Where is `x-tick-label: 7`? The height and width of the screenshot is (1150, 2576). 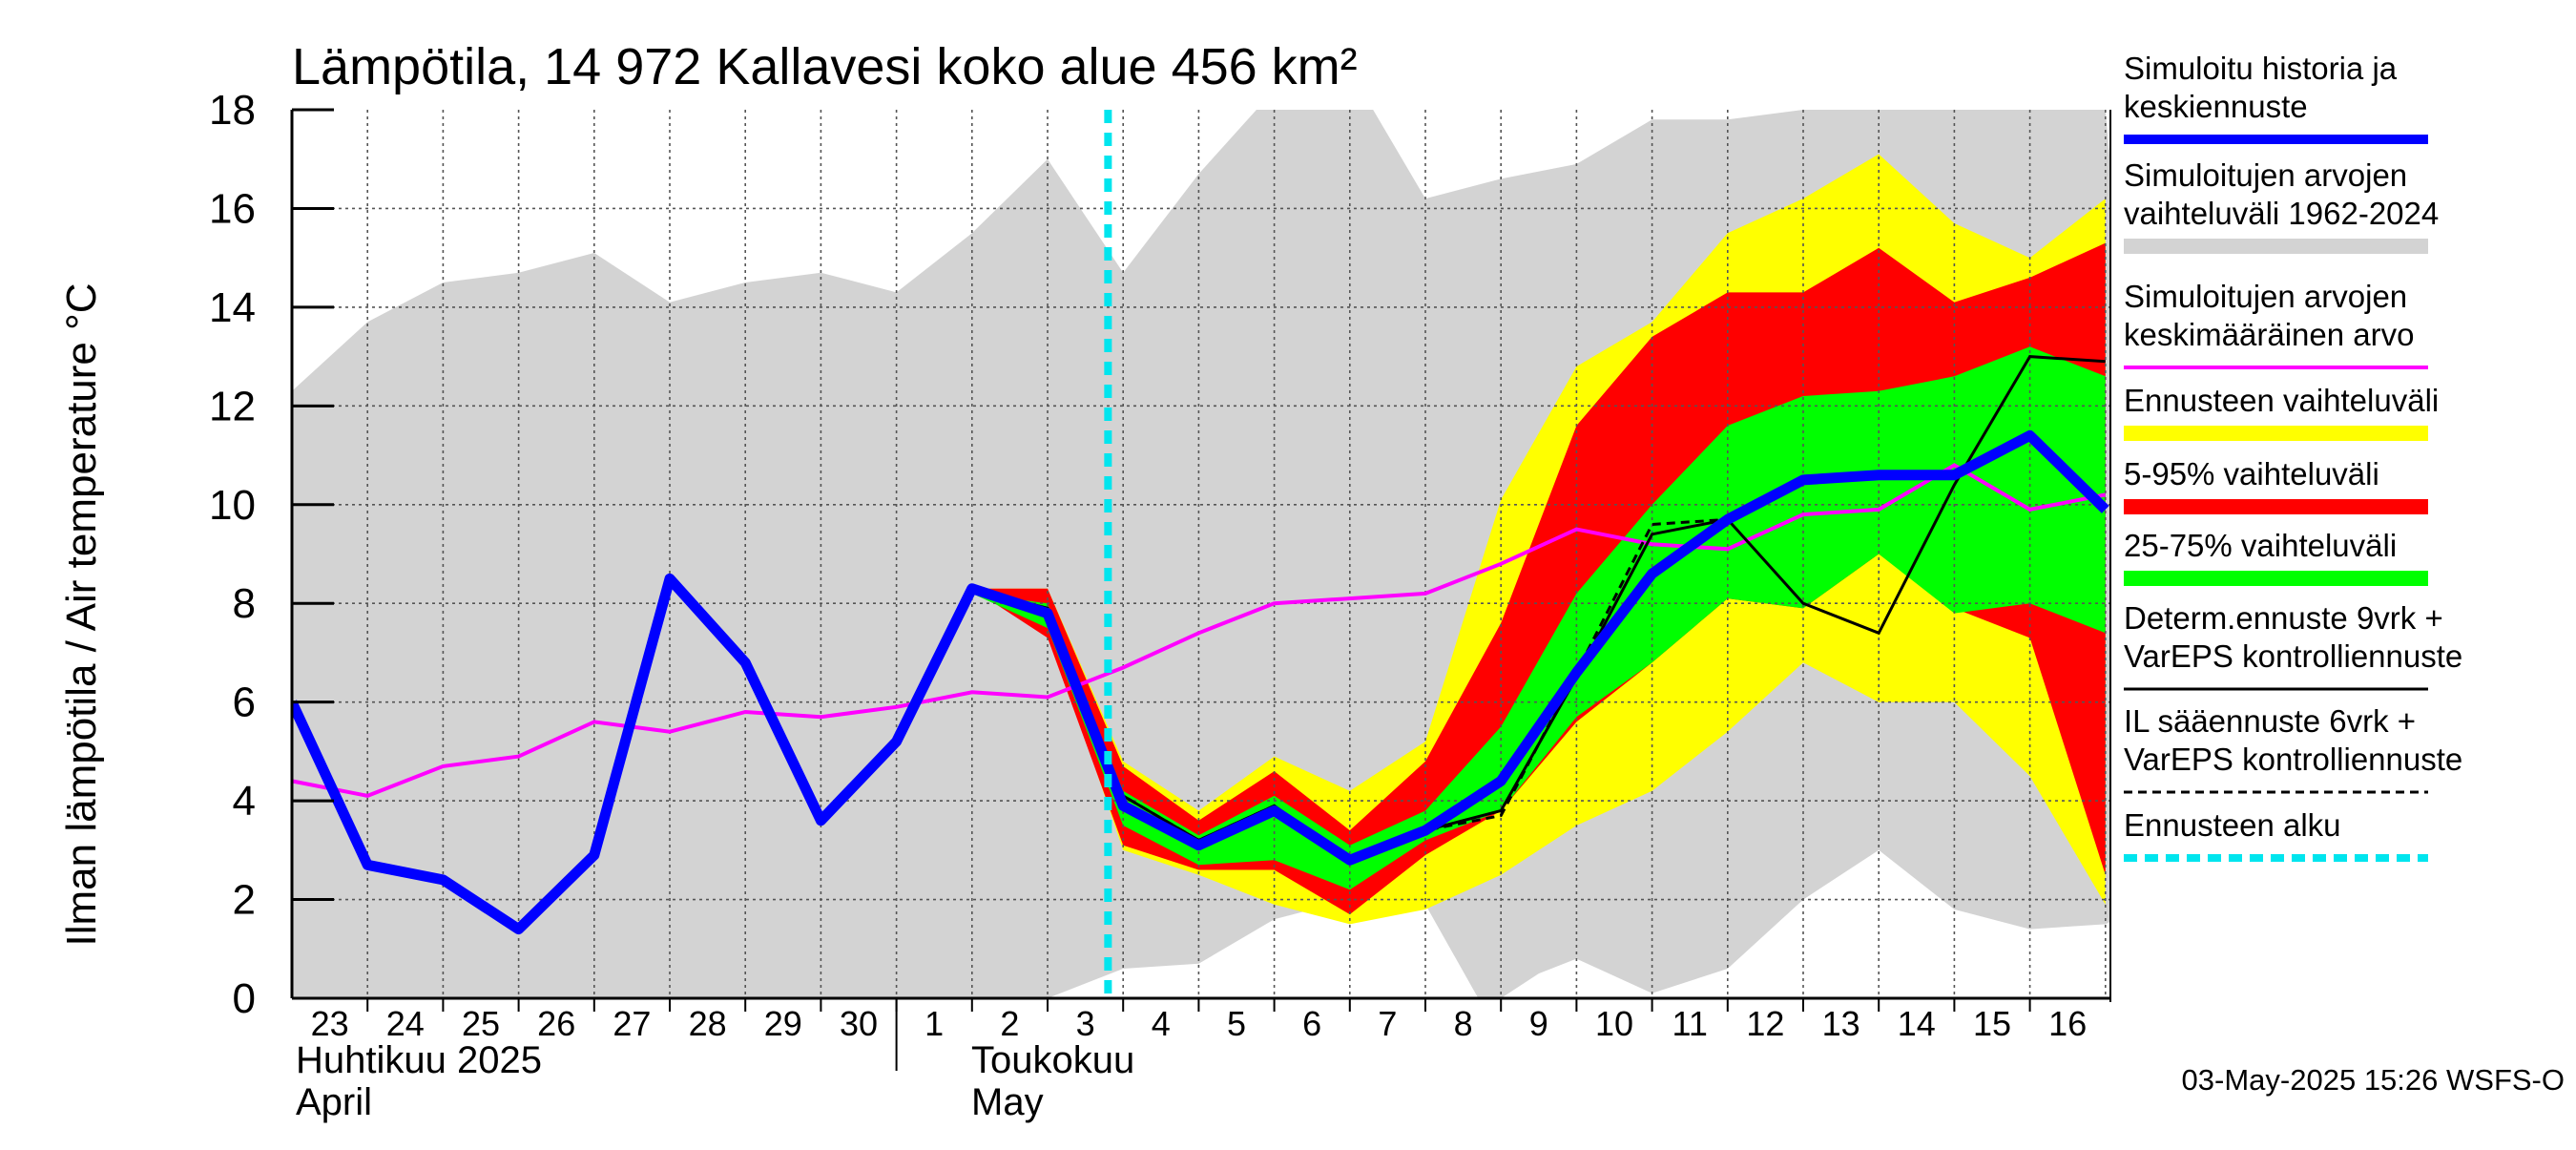
x-tick-label: 7 is located at coordinates (1387, 1024).